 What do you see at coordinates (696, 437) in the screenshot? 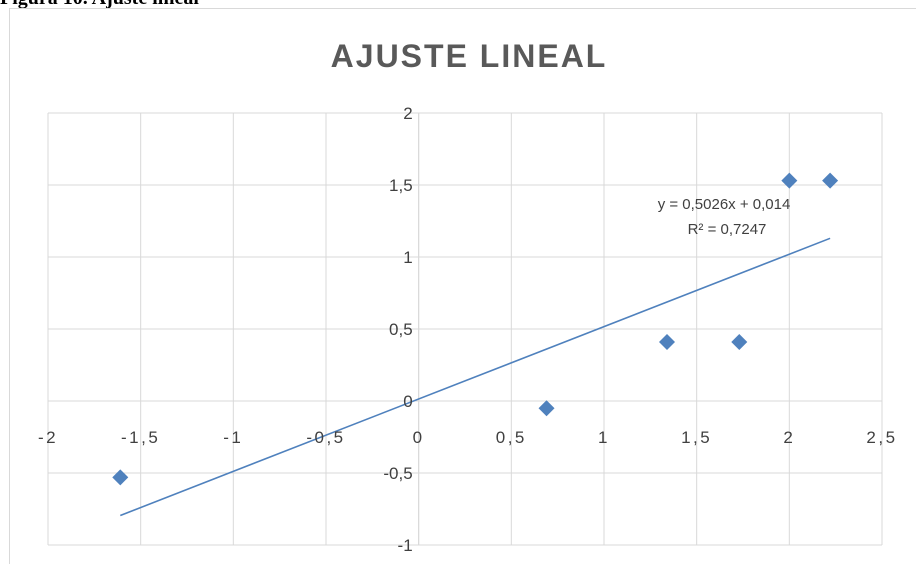
I see `x-tick-label: 1,5` at bounding box center [696, 437].